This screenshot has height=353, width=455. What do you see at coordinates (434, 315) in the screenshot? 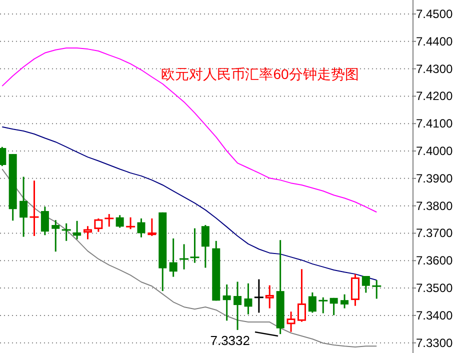
I see `ytick: 7.3400` at bounding box center [434, 315].